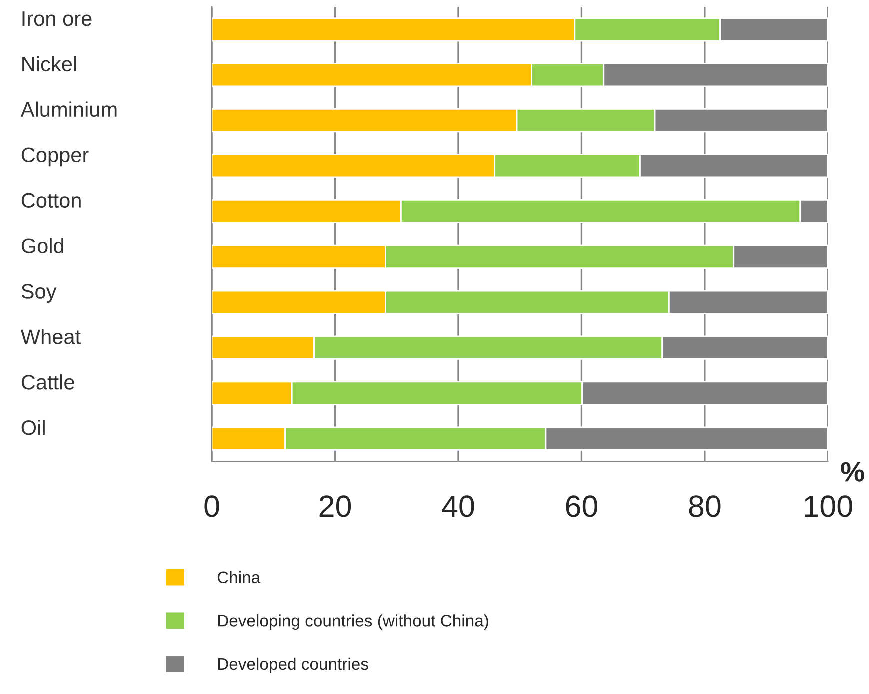 Image resolution: width=869 pixels, height=694 pixels. I want to click on y-tick-label: Oil, so click(33, 428).